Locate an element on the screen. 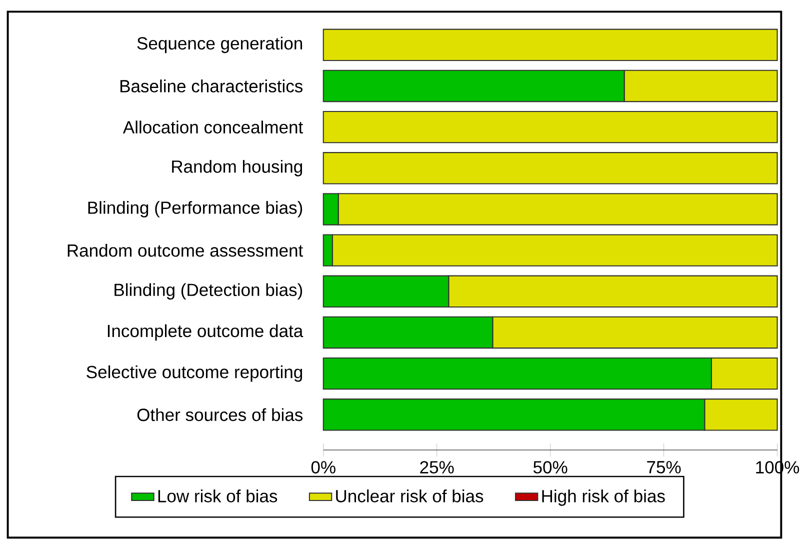 This screenshot has width=804, height=548. x-tick-label: 0% is located at coordinates (323, 467).